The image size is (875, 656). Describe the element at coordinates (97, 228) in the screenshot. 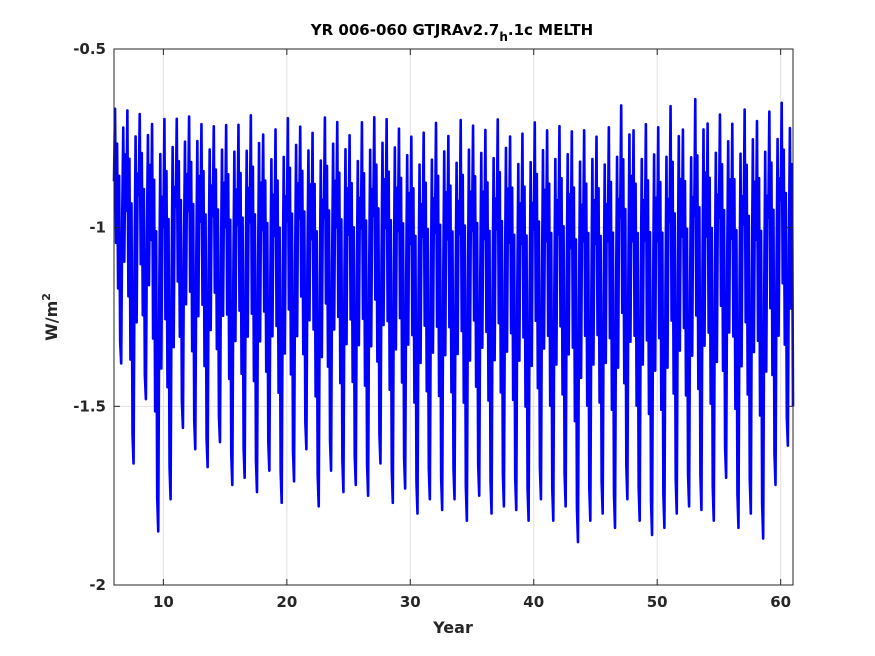

I see `y-tick-label: -1` at that location.